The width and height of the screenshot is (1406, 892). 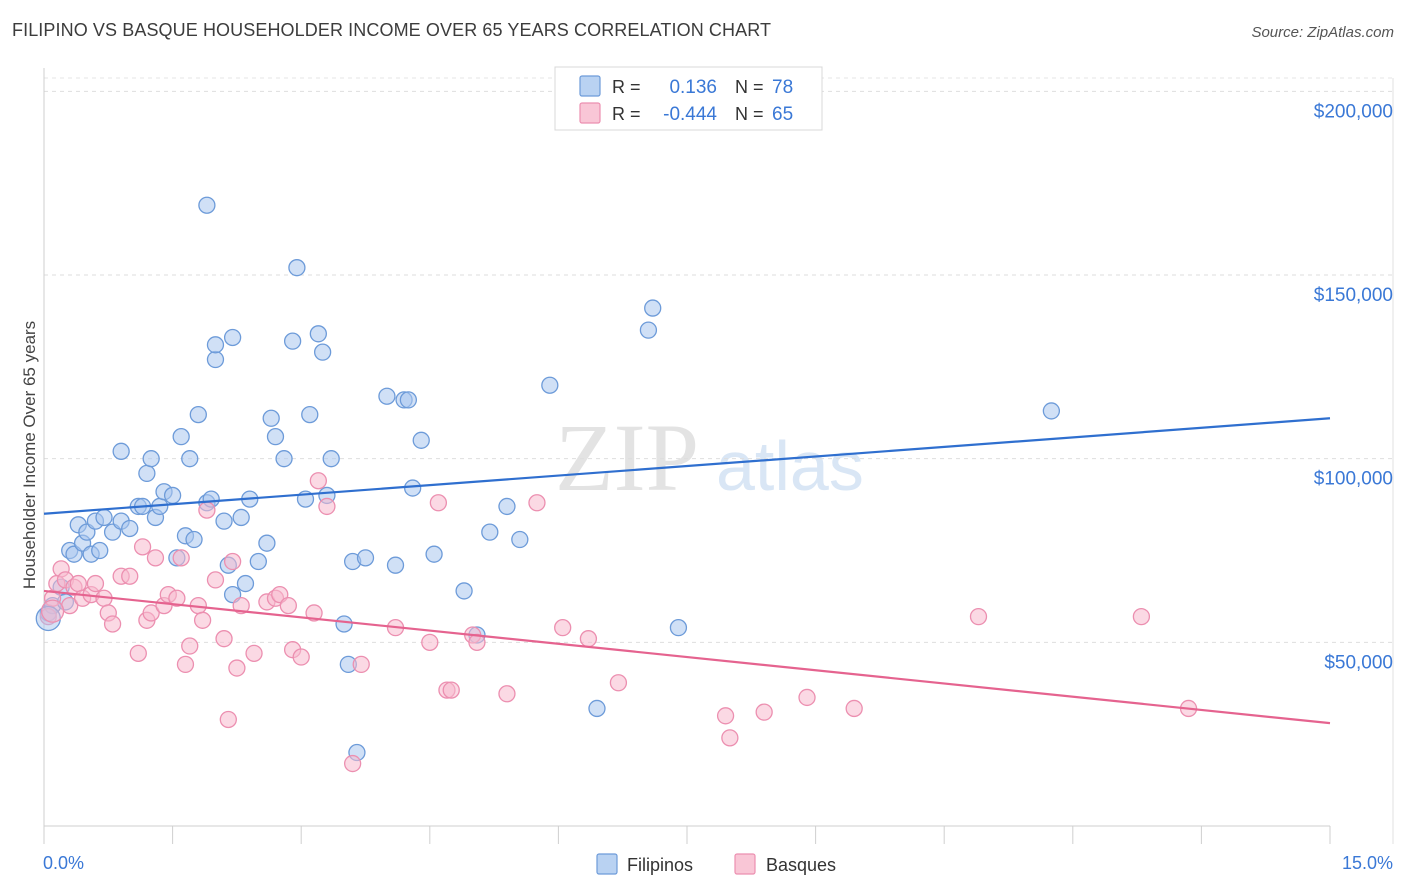 I want to click on basque-trend-line, so click(x=687, y=657).